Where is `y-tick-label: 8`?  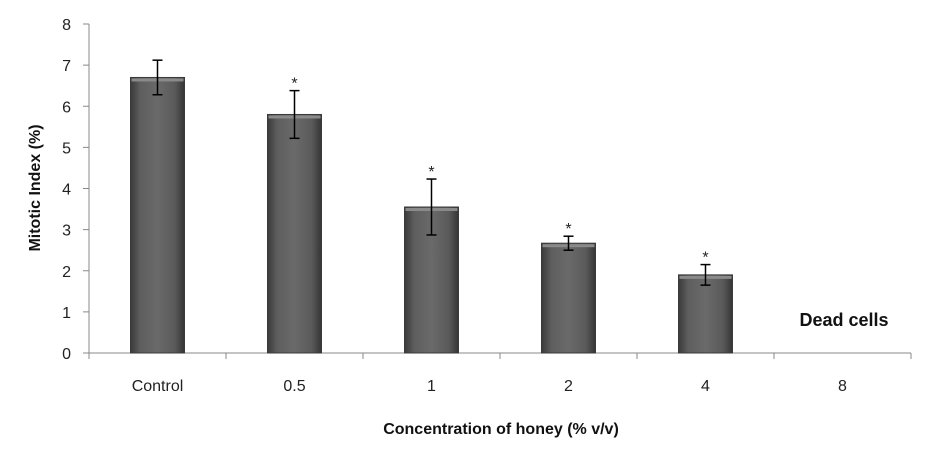 y-tick-label: 8 is located at coordinates (66, 25).